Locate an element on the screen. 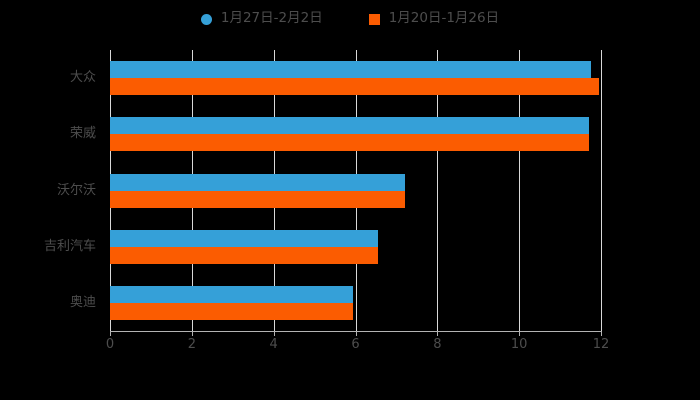  x-tick-label: 10 is located at coordinates (519, 344).